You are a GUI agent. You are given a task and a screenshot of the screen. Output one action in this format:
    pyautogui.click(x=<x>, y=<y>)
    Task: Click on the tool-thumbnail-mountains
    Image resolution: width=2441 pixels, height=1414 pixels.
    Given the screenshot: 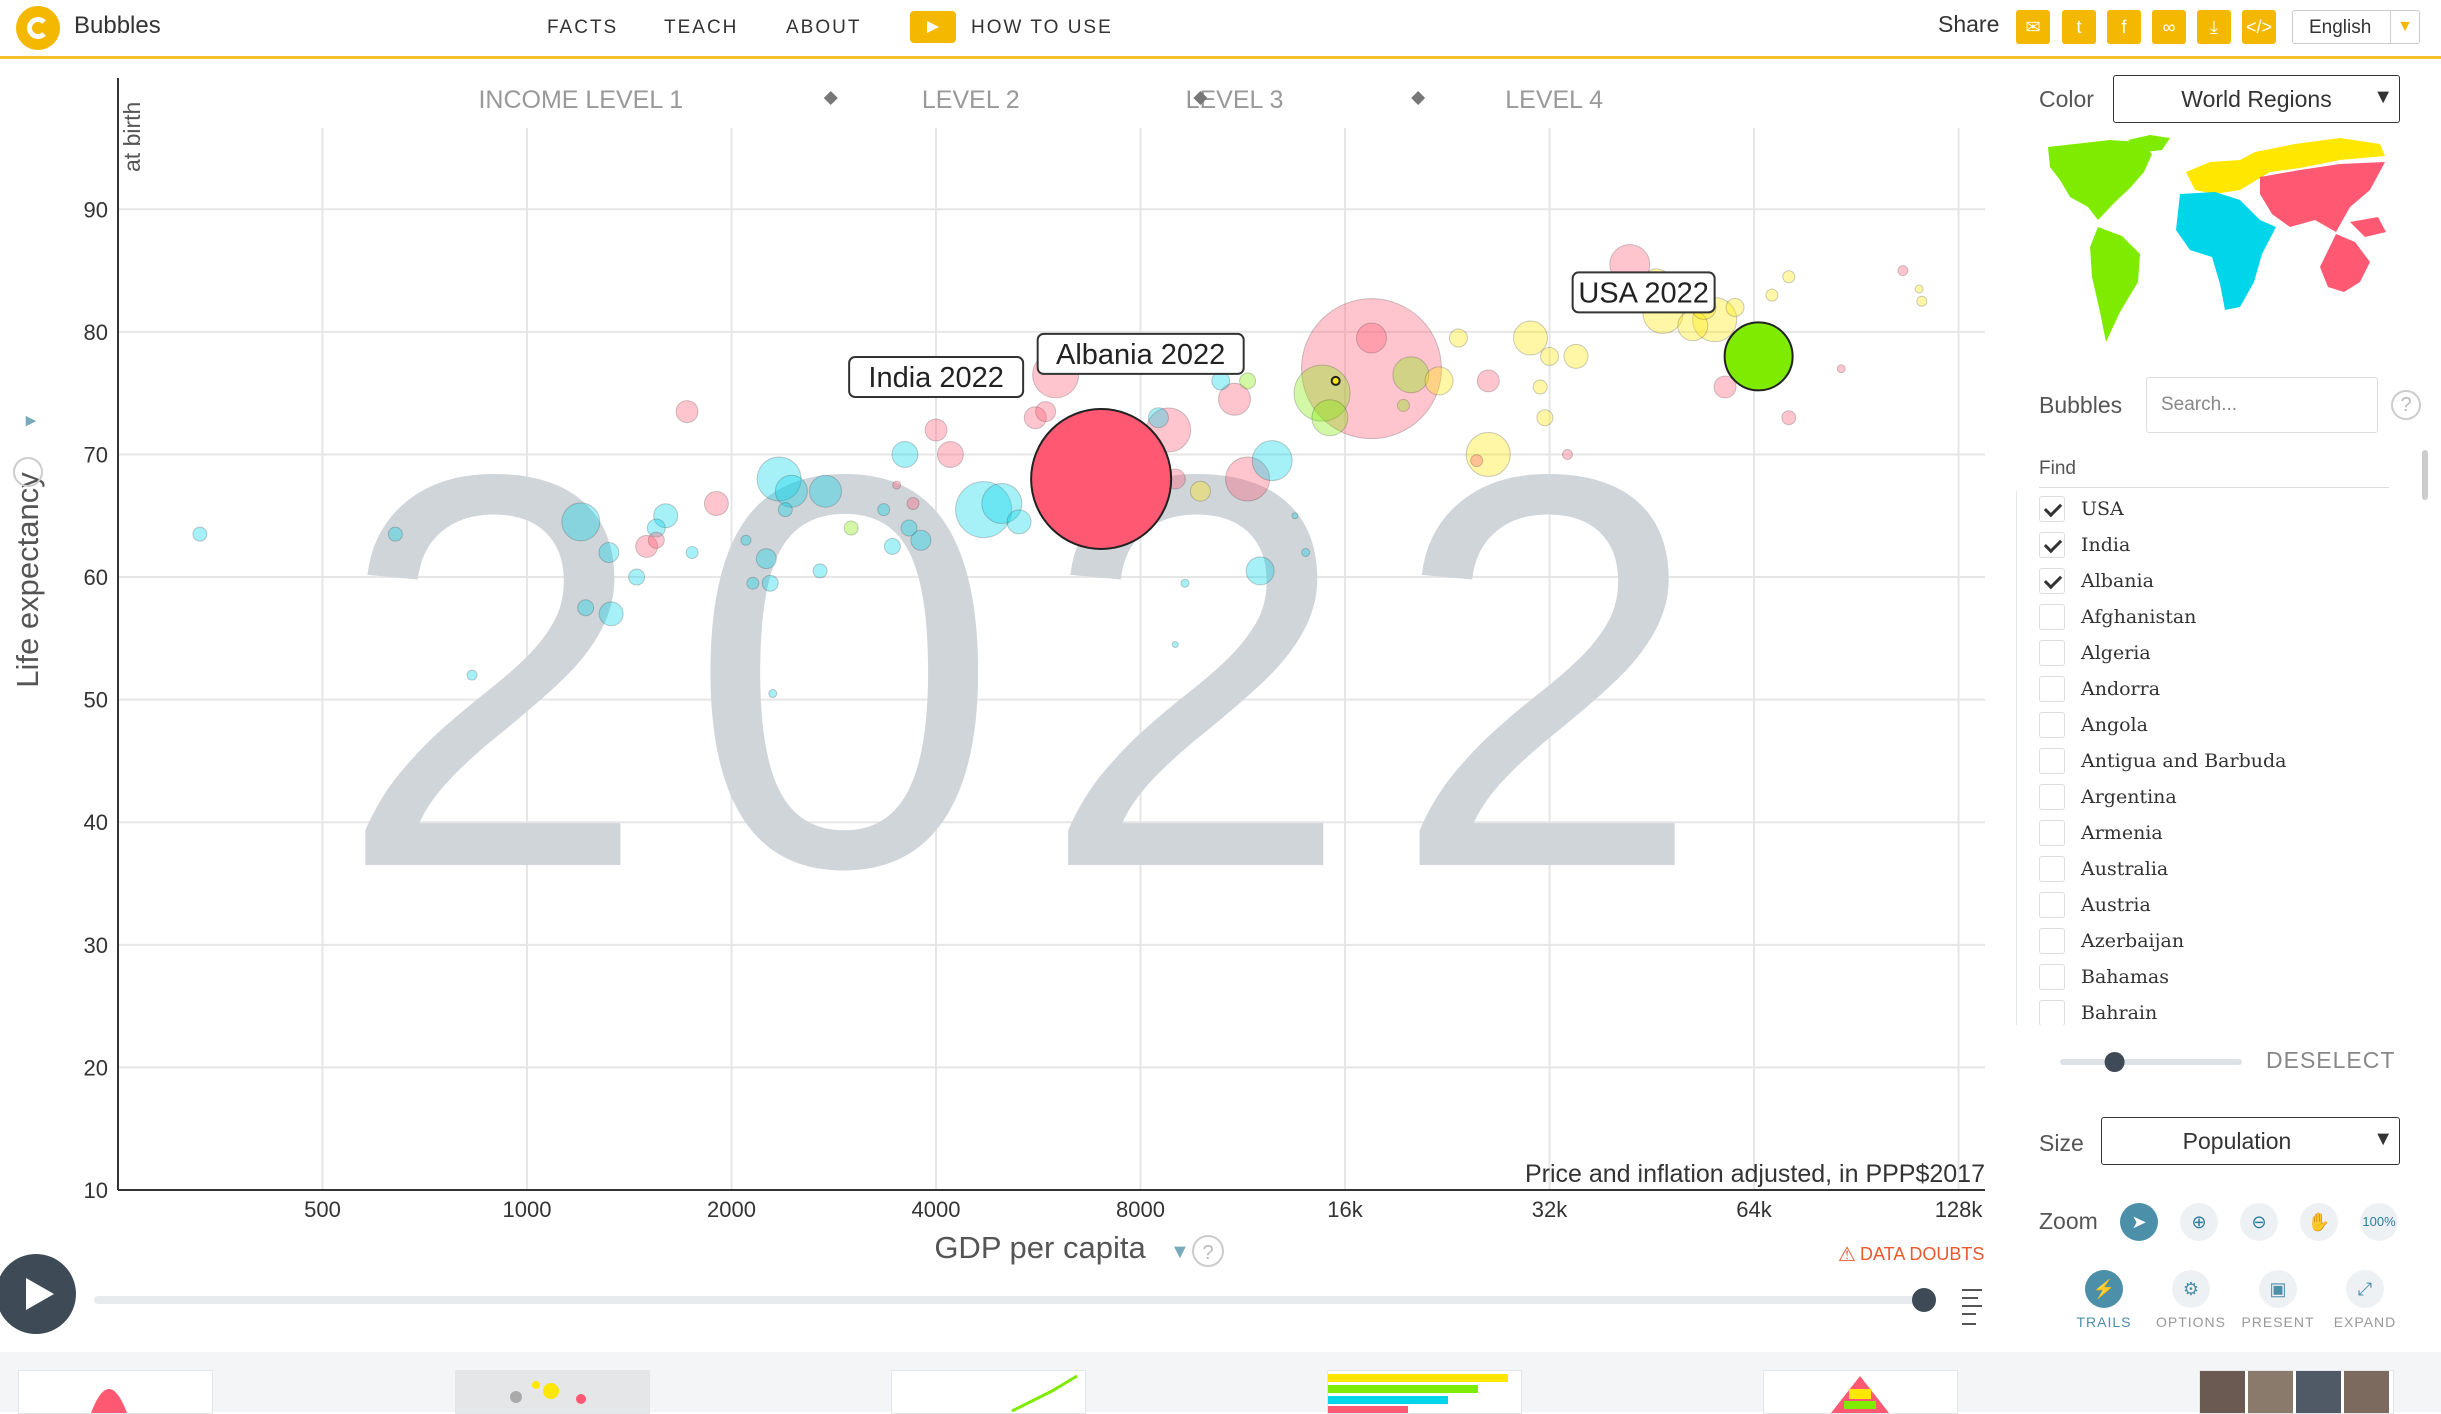 What is the action you would take?
    pyautogui.click(x=115, y=1392)
    